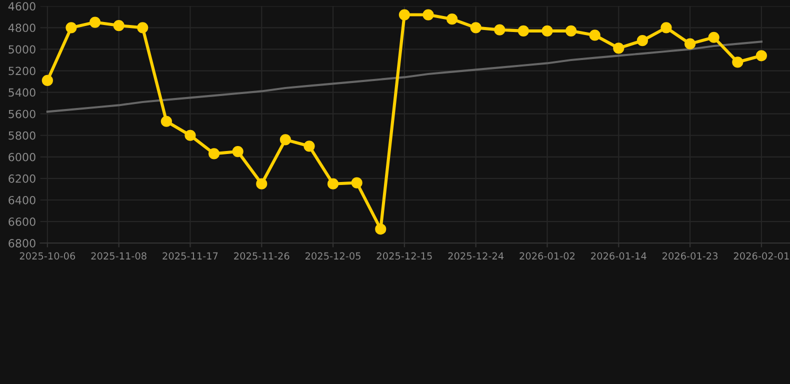 This screenshot has height=384, width=790. Describe the element at coordinates (22, 178) in the screenshot. I see `y-tick-label: 6200` at that location.